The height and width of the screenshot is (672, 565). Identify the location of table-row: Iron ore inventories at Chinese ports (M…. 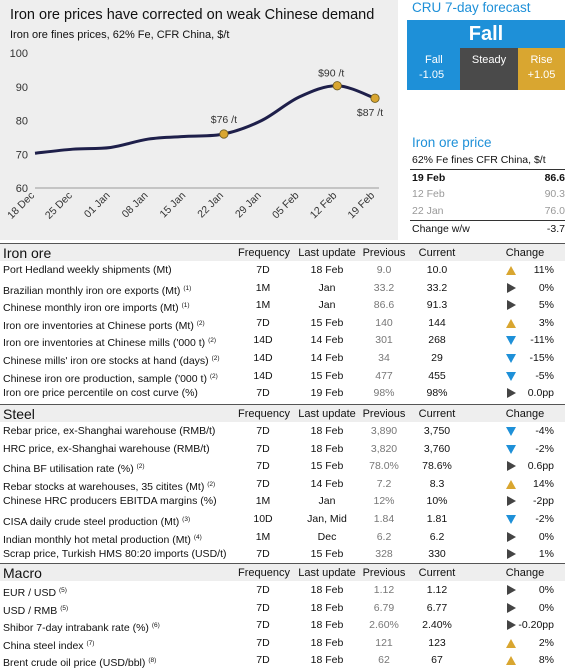
(282, 323).